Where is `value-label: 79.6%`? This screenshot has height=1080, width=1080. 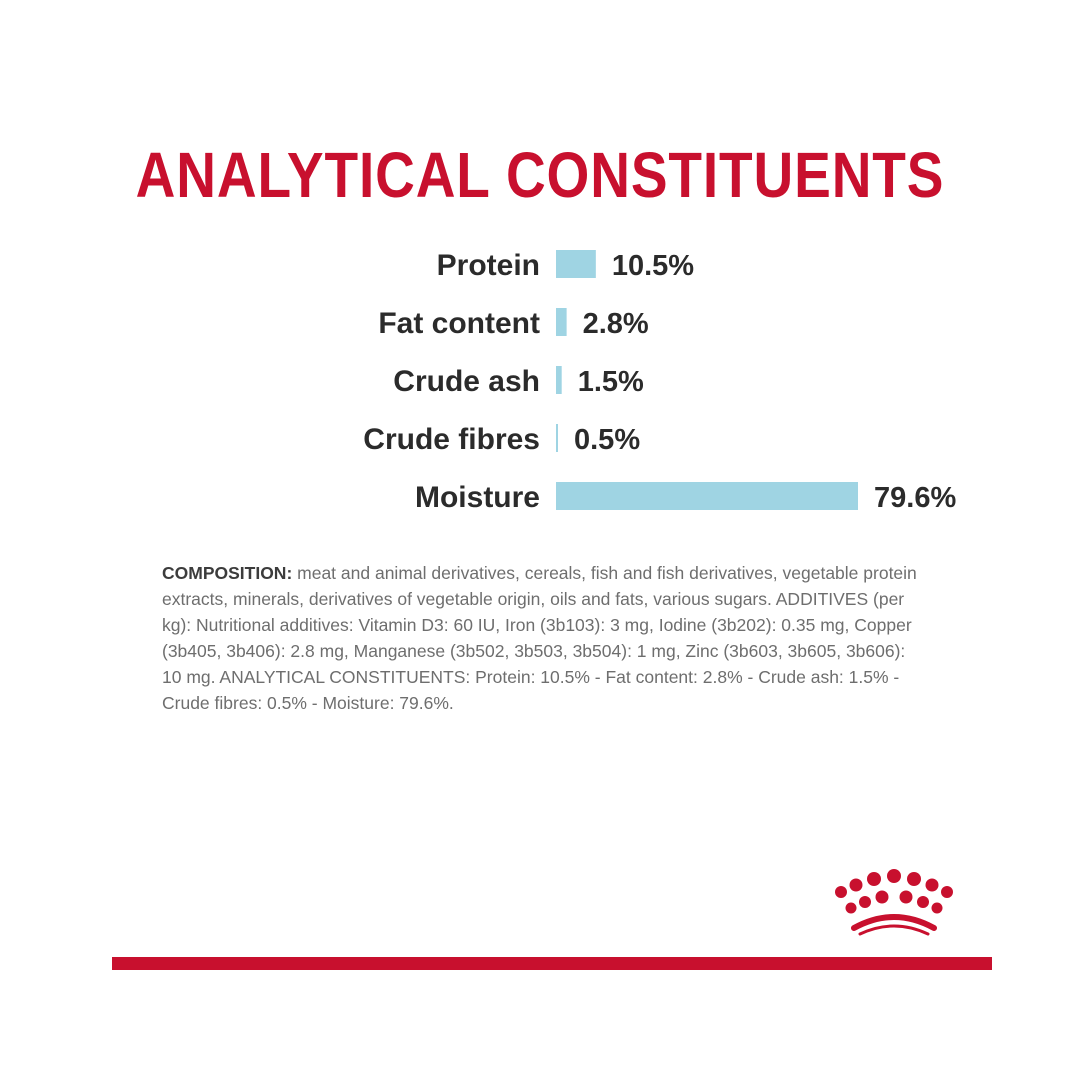 value-label: 79.6% is located at coordinates (915, 498).